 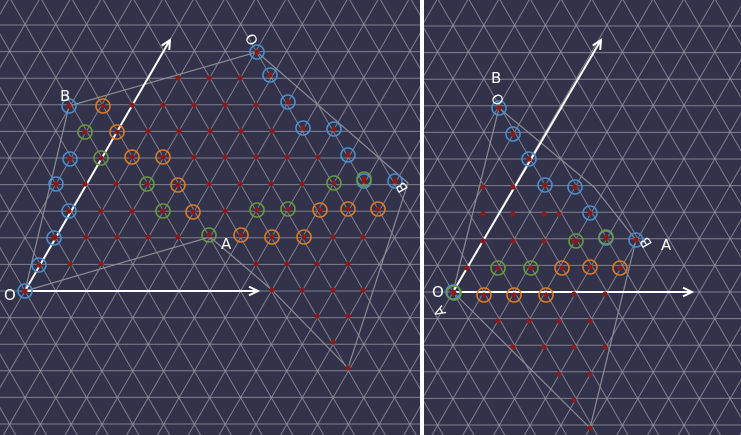 I want to click on left-point-a-label: A, so click(x=226, y=244).